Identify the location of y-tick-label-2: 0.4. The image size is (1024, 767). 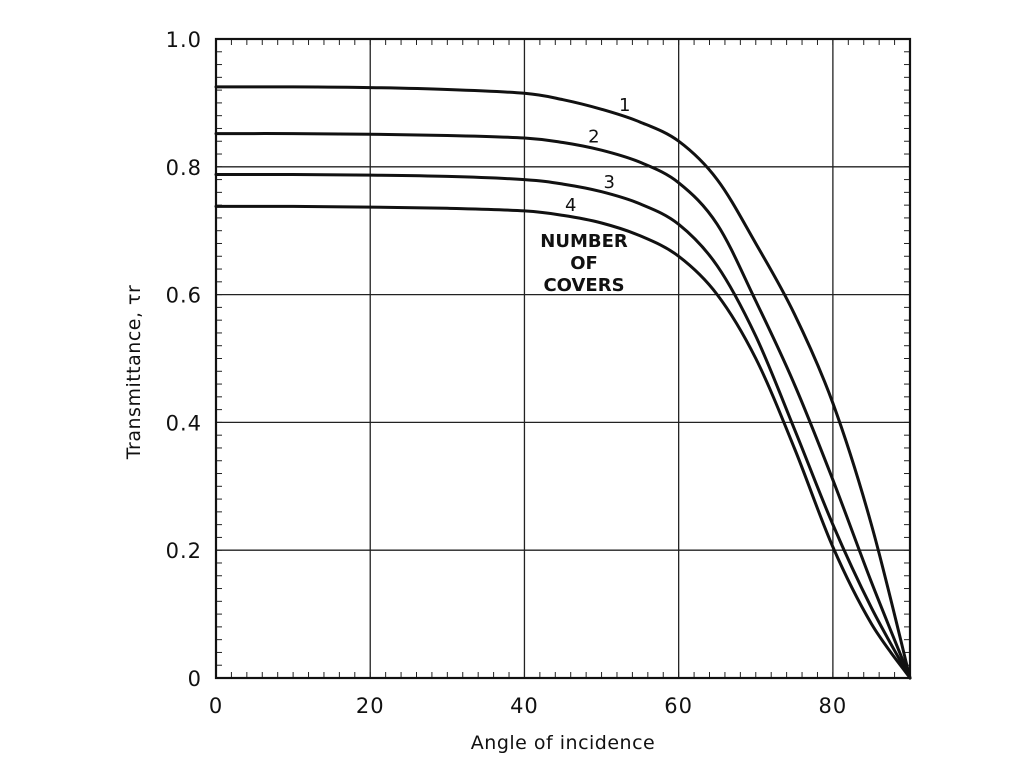
(184, 423).